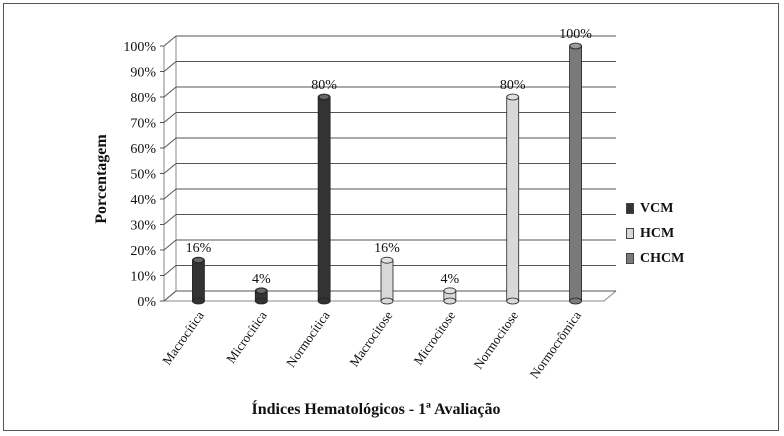  I want to click on legend-swatch-chcm, so click(630, 258).